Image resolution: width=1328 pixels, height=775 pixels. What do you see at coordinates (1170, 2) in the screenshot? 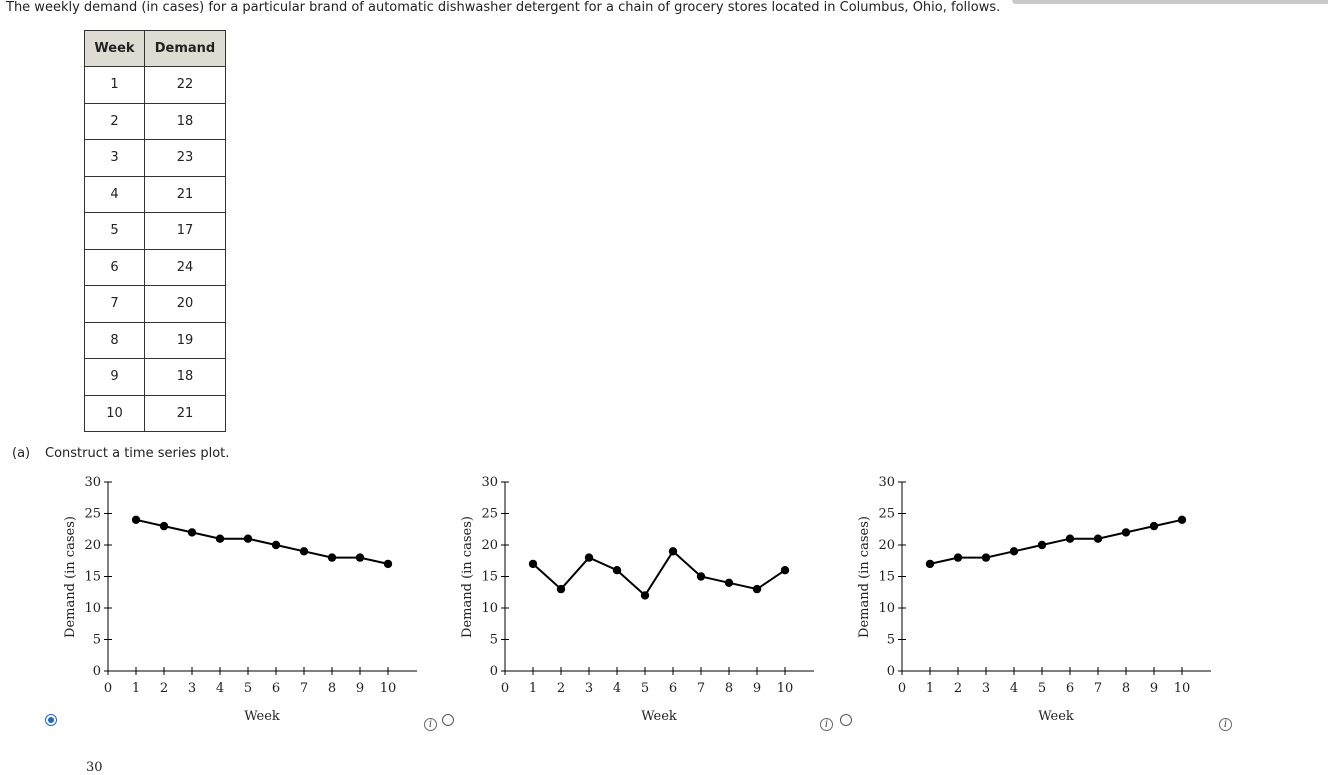
I see `top-scroll-bar` at bounding box center [1170, 2].